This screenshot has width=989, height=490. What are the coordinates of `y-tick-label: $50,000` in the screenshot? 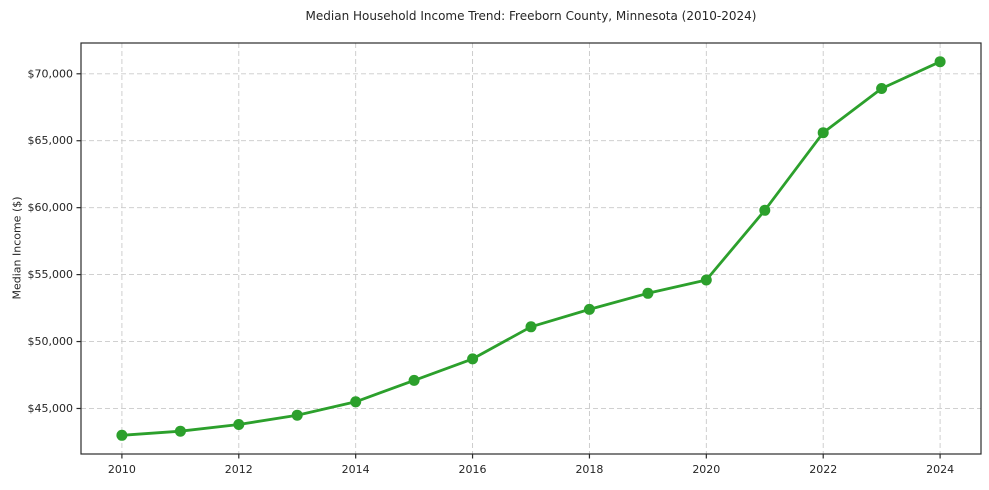 It's located at (51, 341).